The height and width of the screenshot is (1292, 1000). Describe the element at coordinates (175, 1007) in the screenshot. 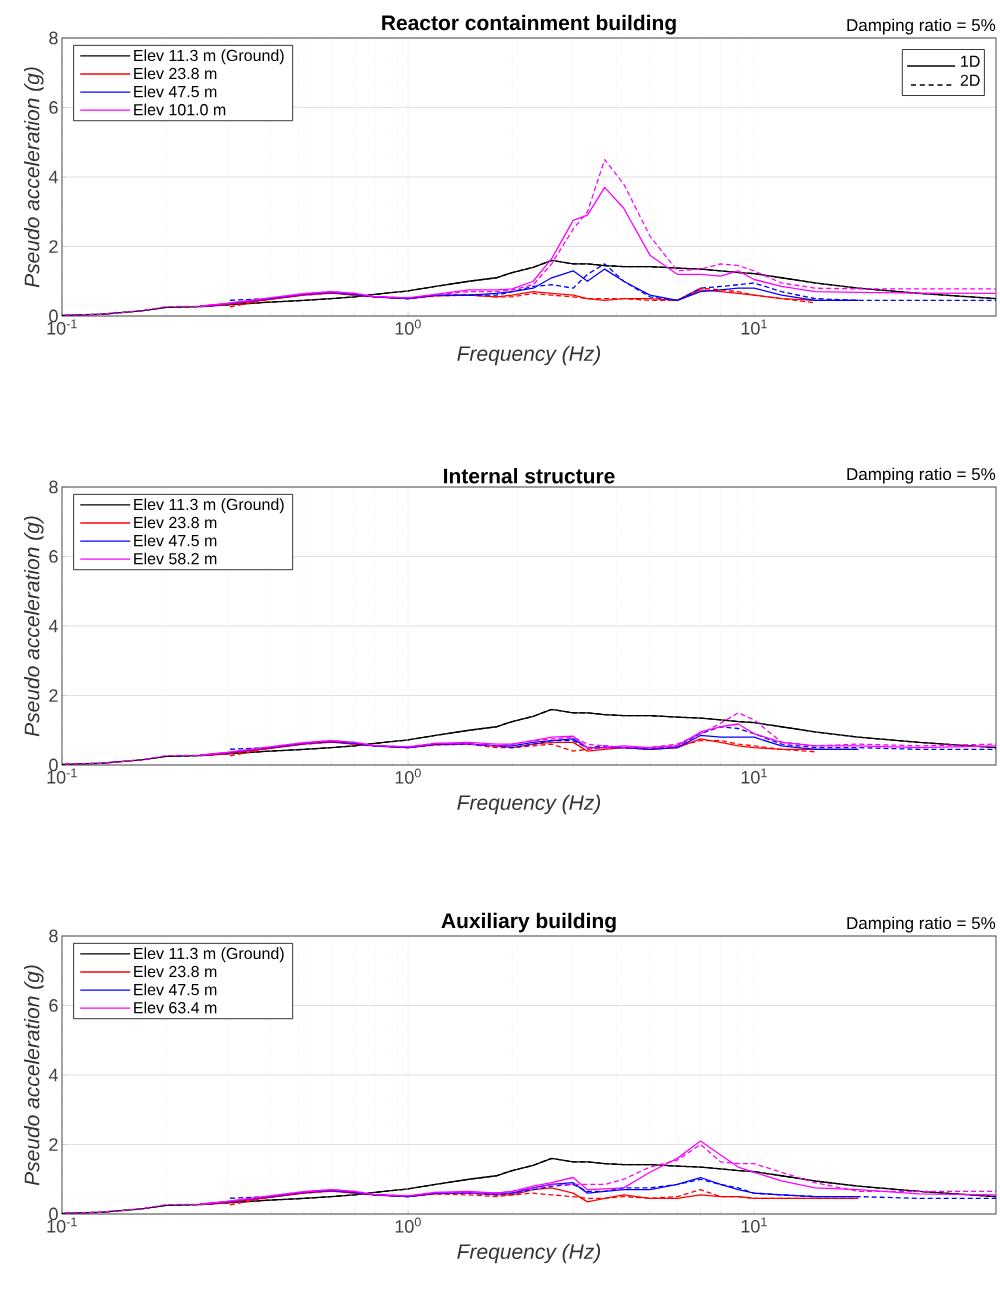

I see `legend-label: Elev 63.4 m` at that location.